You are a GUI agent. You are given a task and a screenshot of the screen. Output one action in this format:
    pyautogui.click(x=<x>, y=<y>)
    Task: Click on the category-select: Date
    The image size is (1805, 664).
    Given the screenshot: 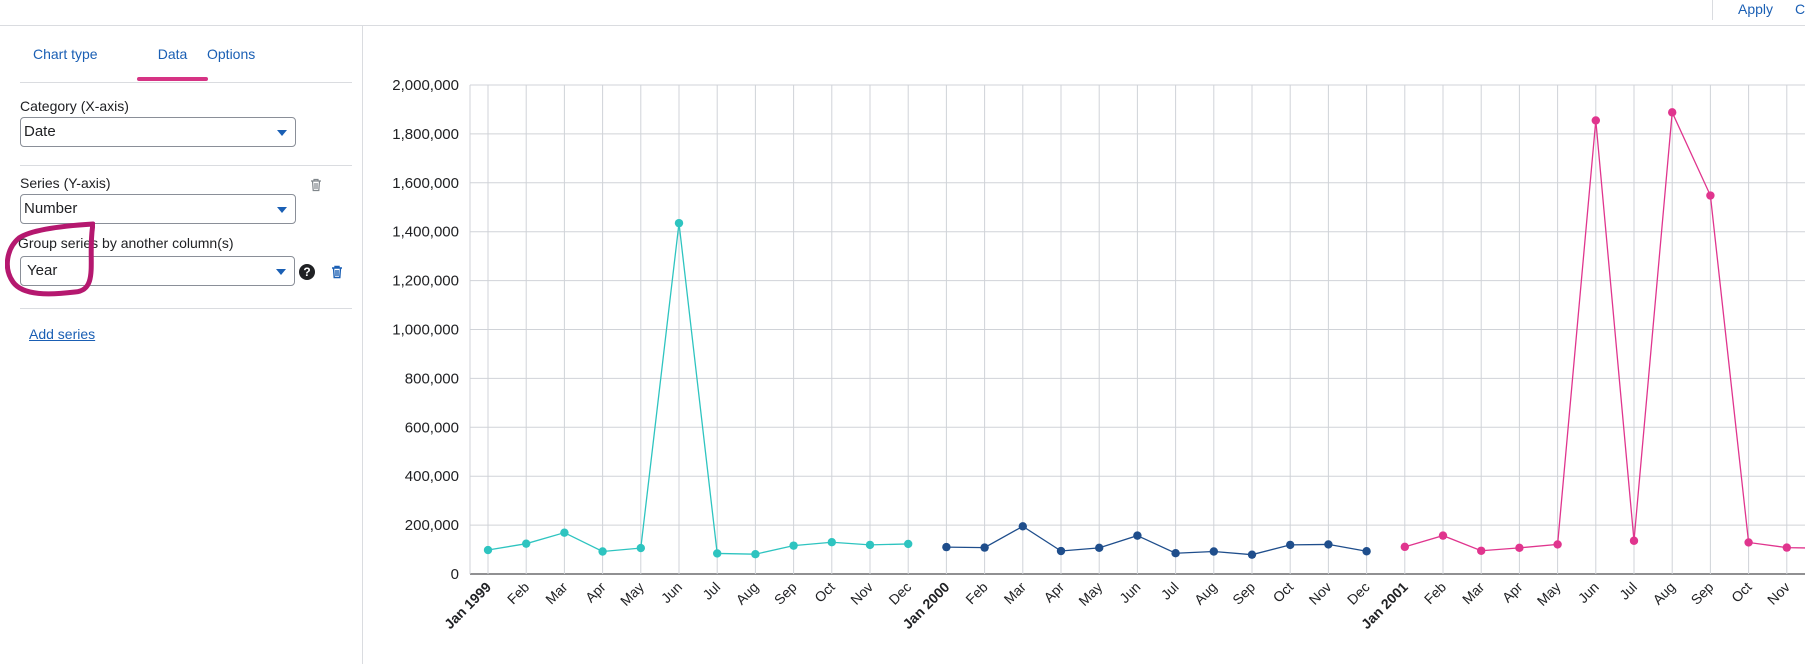 What is the action you would take?
    pyautogui.click(x=158, y=132)
    